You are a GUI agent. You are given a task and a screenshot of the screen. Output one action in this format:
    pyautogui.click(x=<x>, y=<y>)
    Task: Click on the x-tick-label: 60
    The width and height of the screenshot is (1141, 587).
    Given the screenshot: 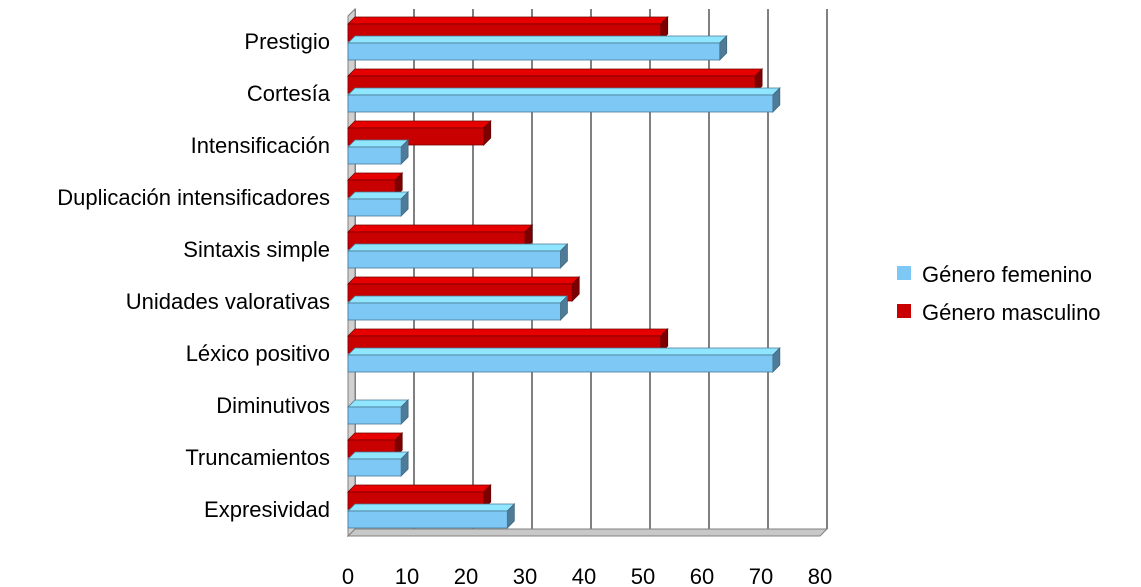 What is the action you would take?
    pyautogui.click(x=702, y=575)
    